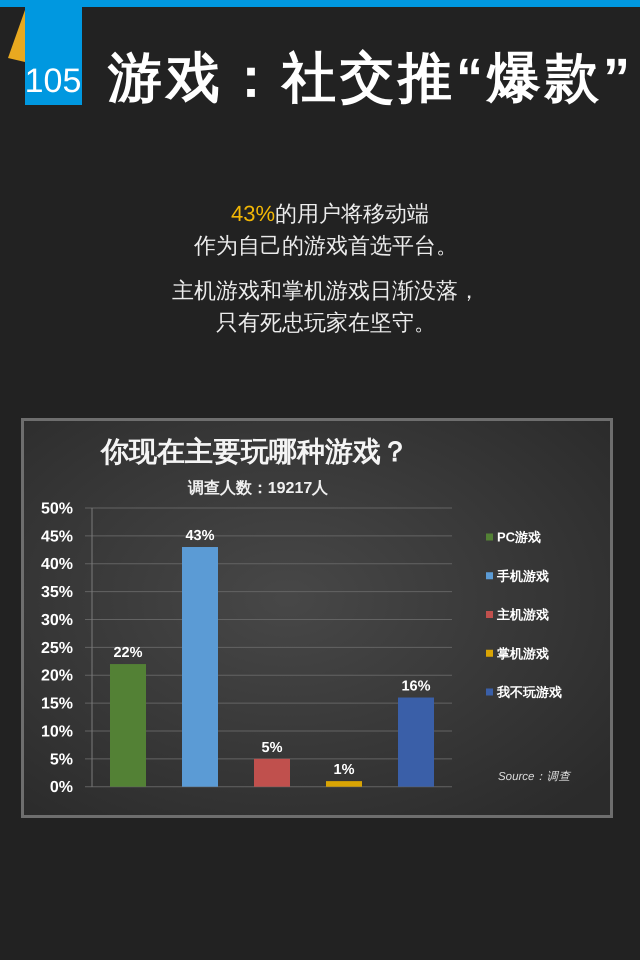 The width and height of the screenshot is (640, 960). Describe the element at coordinates (370, 78) in the screenshot. I see `text: 游戏：社交推“爆款”` at that location.